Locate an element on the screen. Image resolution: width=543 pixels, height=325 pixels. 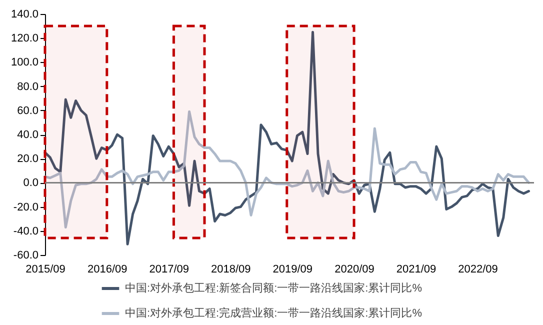
x-tick-label: 2018/09 is located at coordinates (231, 270).